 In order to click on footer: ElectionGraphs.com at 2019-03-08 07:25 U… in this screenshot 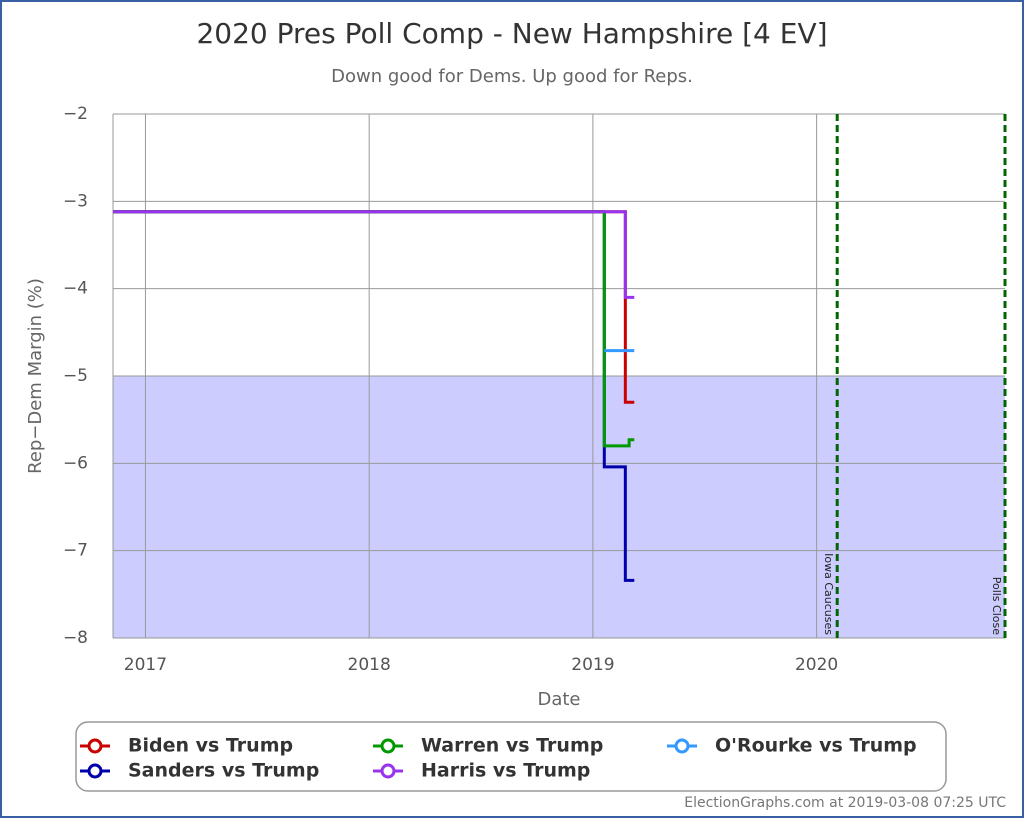, I will do `click(845, 803)`.